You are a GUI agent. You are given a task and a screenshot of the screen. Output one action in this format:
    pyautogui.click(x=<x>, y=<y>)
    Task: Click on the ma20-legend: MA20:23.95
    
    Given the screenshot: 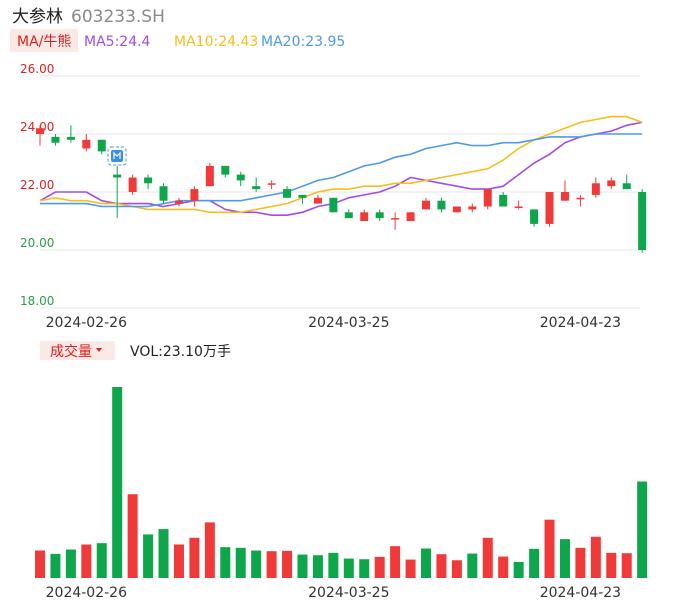 What is the action you would take?
    pyautogui.click(x=303, y=42)
    